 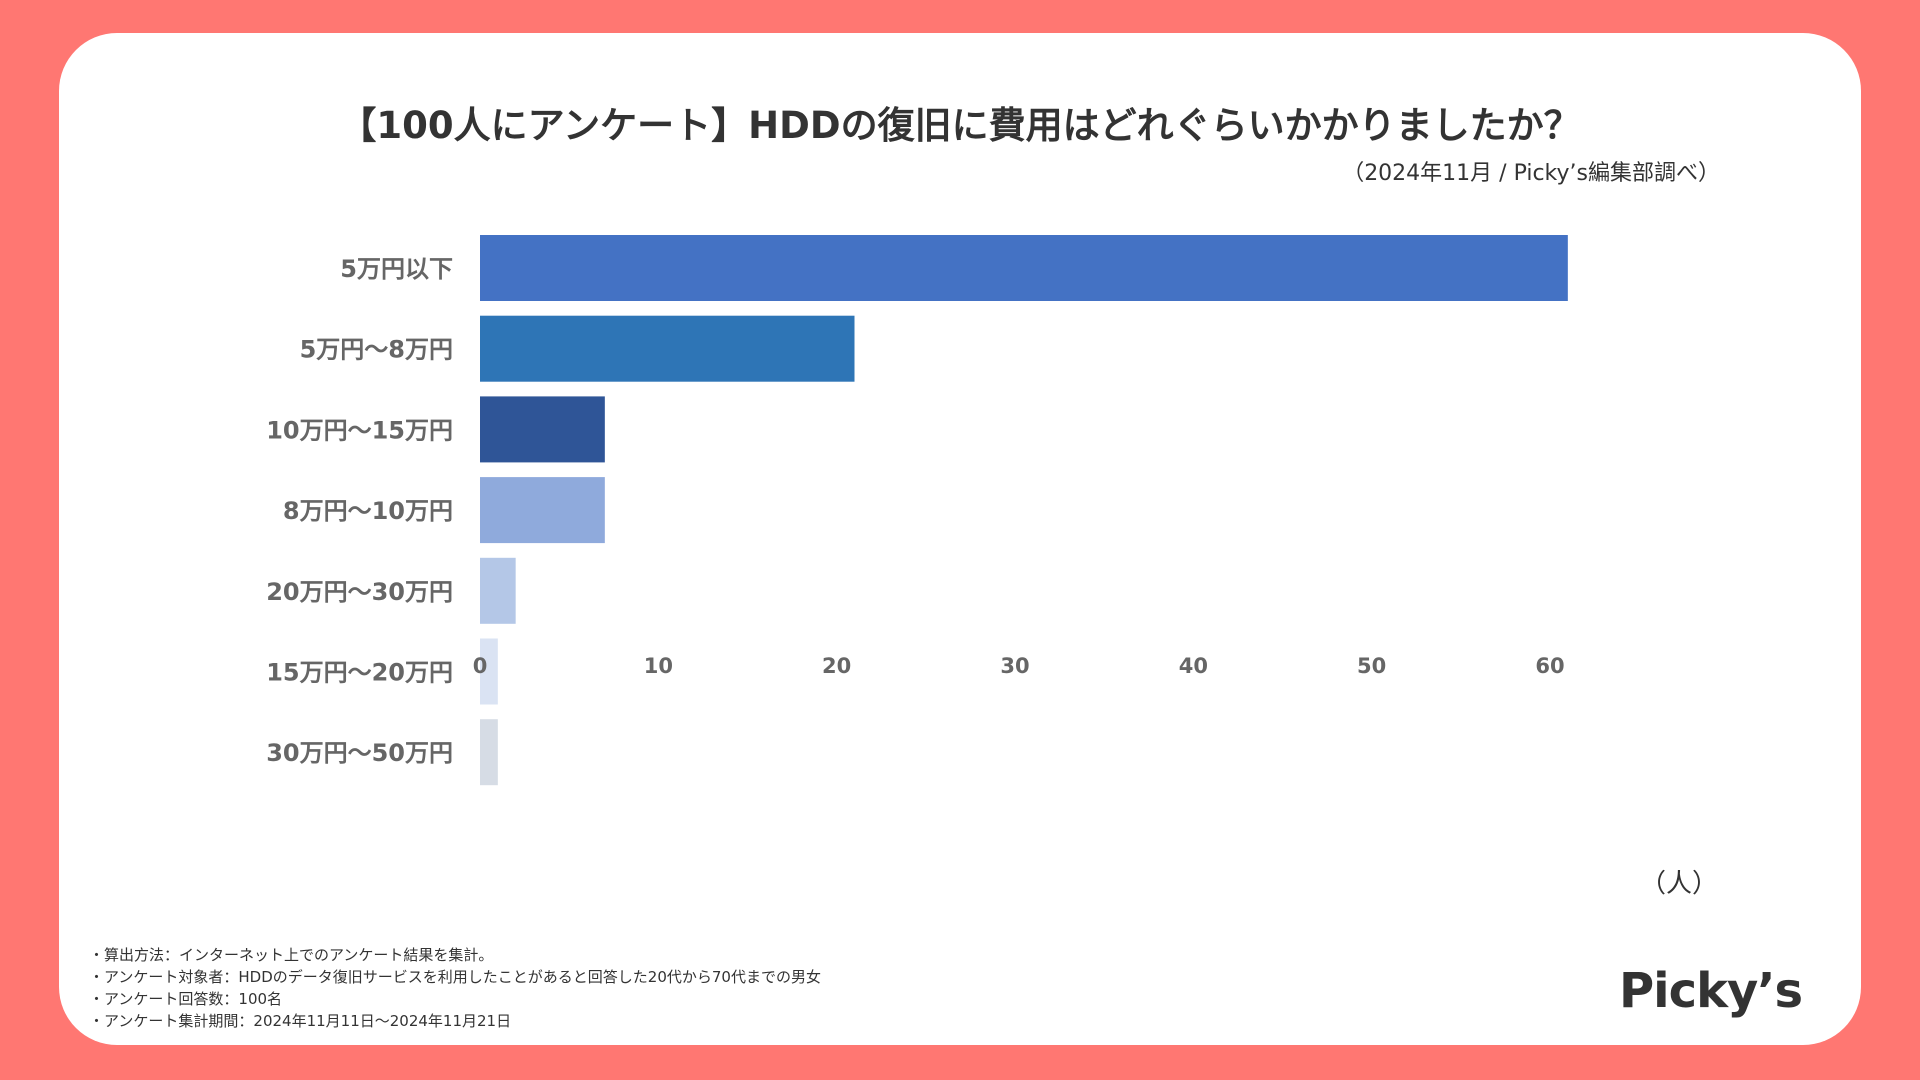 What do you see at coordinates (291, 955) in the screenshot?
I see `note-method: ・算出方法：インターネット上でのアンケート結果を集計。` at bounding box center [291, 955].